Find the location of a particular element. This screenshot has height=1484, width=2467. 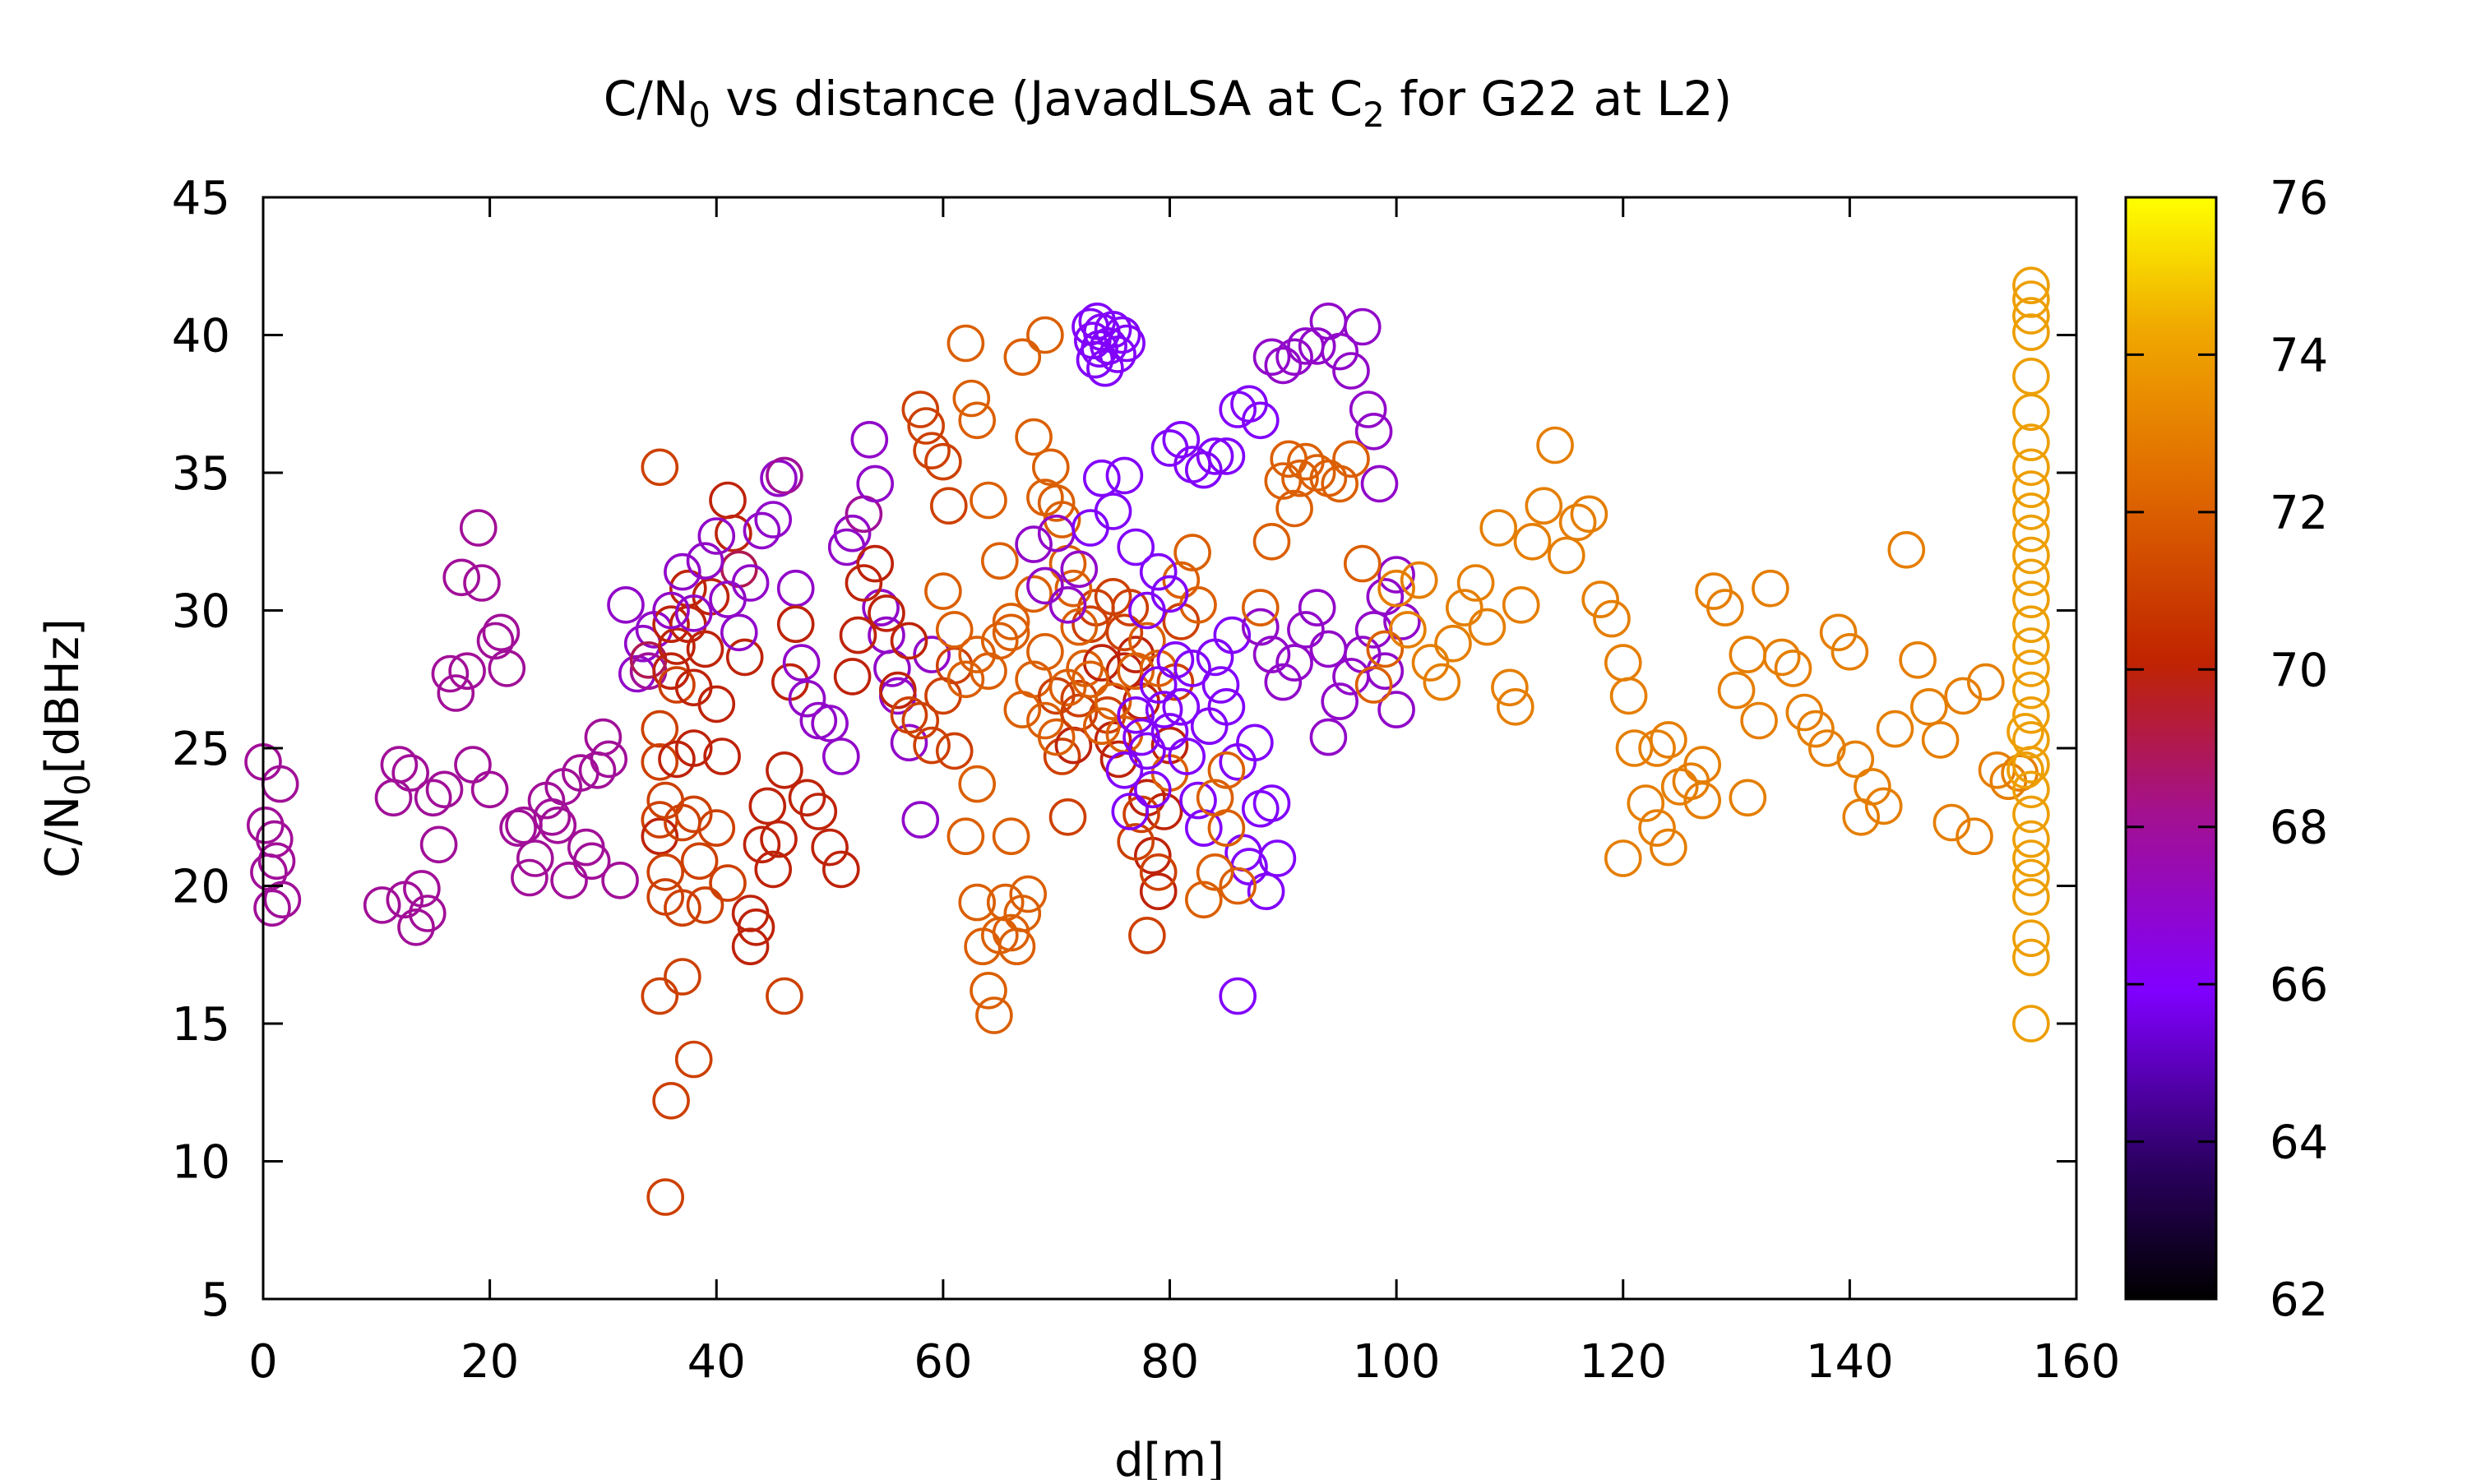

x-tick-label: 20 is located at coordinates (490, 1362).